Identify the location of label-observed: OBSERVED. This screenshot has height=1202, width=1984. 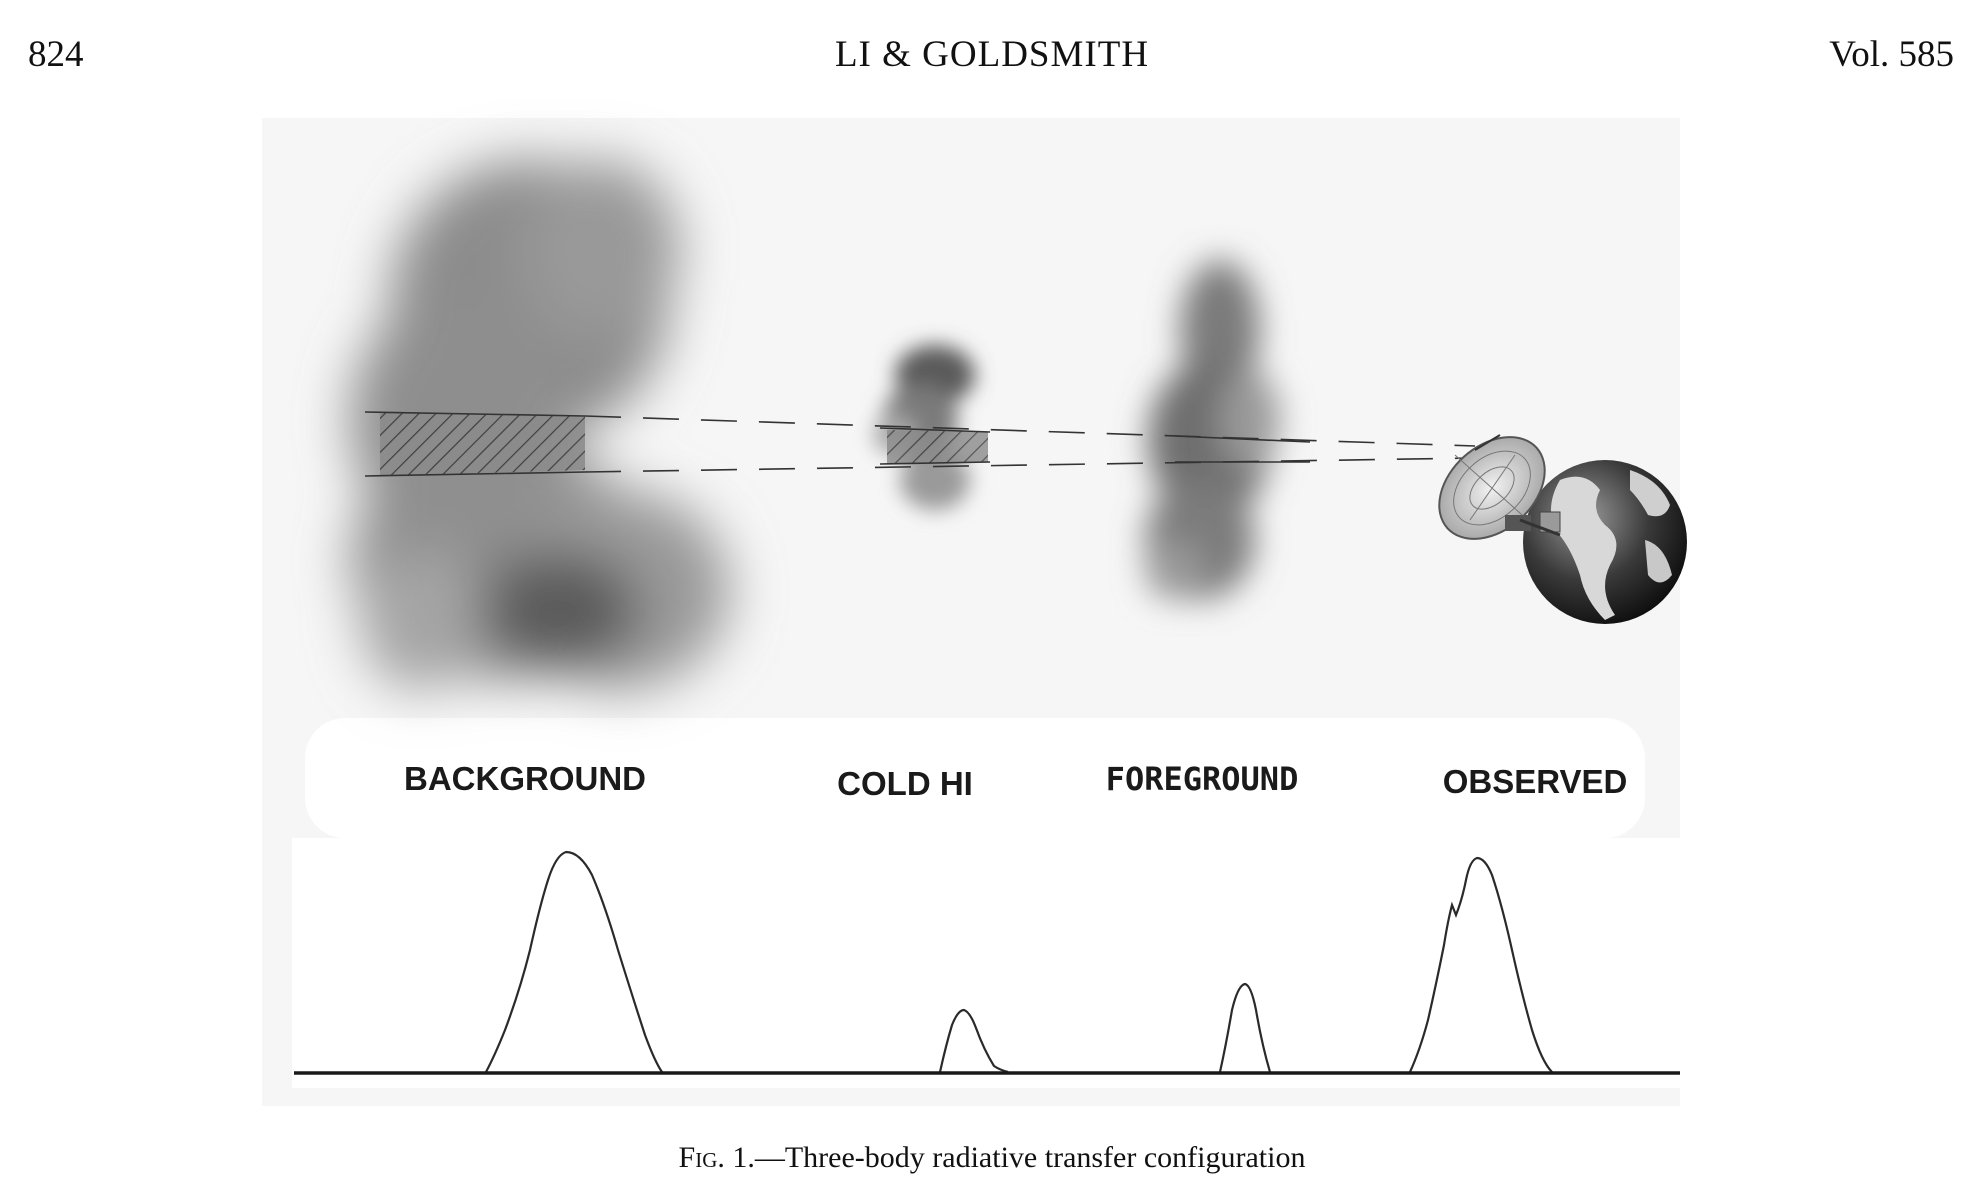
(1535, 781).